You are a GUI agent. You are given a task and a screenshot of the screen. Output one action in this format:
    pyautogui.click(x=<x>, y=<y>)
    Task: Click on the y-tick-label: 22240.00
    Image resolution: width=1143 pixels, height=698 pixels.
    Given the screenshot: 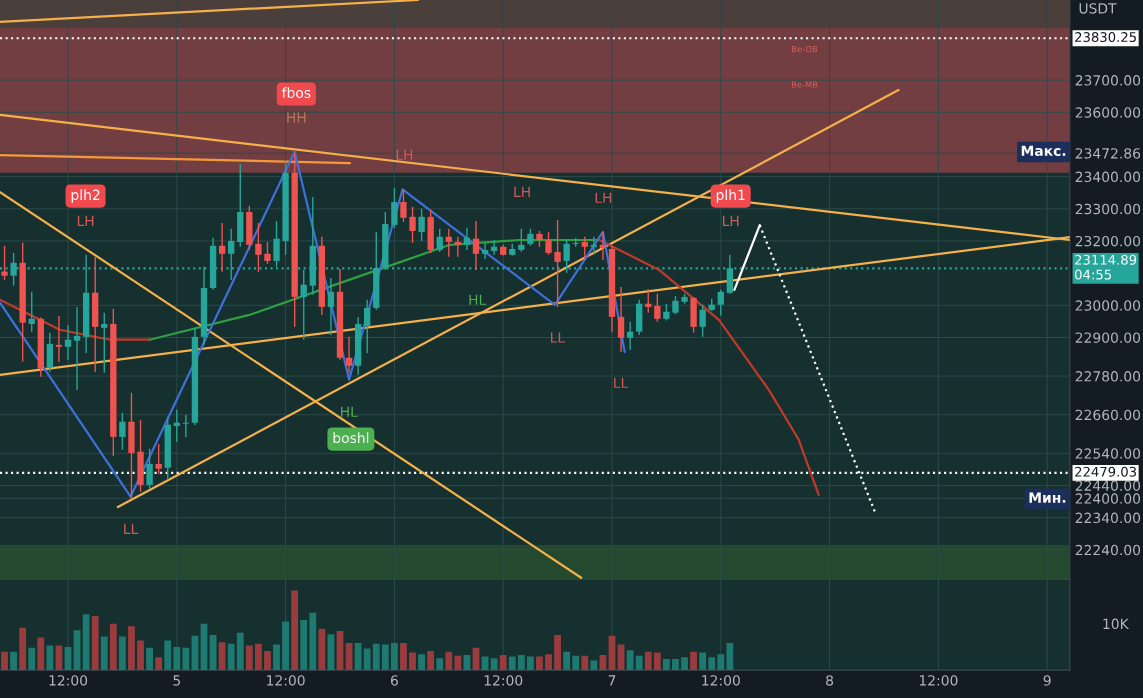 What is the action you would take?
    pyautogui.click(x=1108, y=550)
    